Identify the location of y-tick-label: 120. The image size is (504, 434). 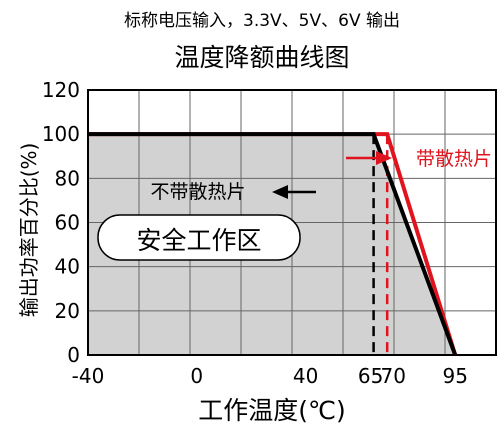
(61, 90).